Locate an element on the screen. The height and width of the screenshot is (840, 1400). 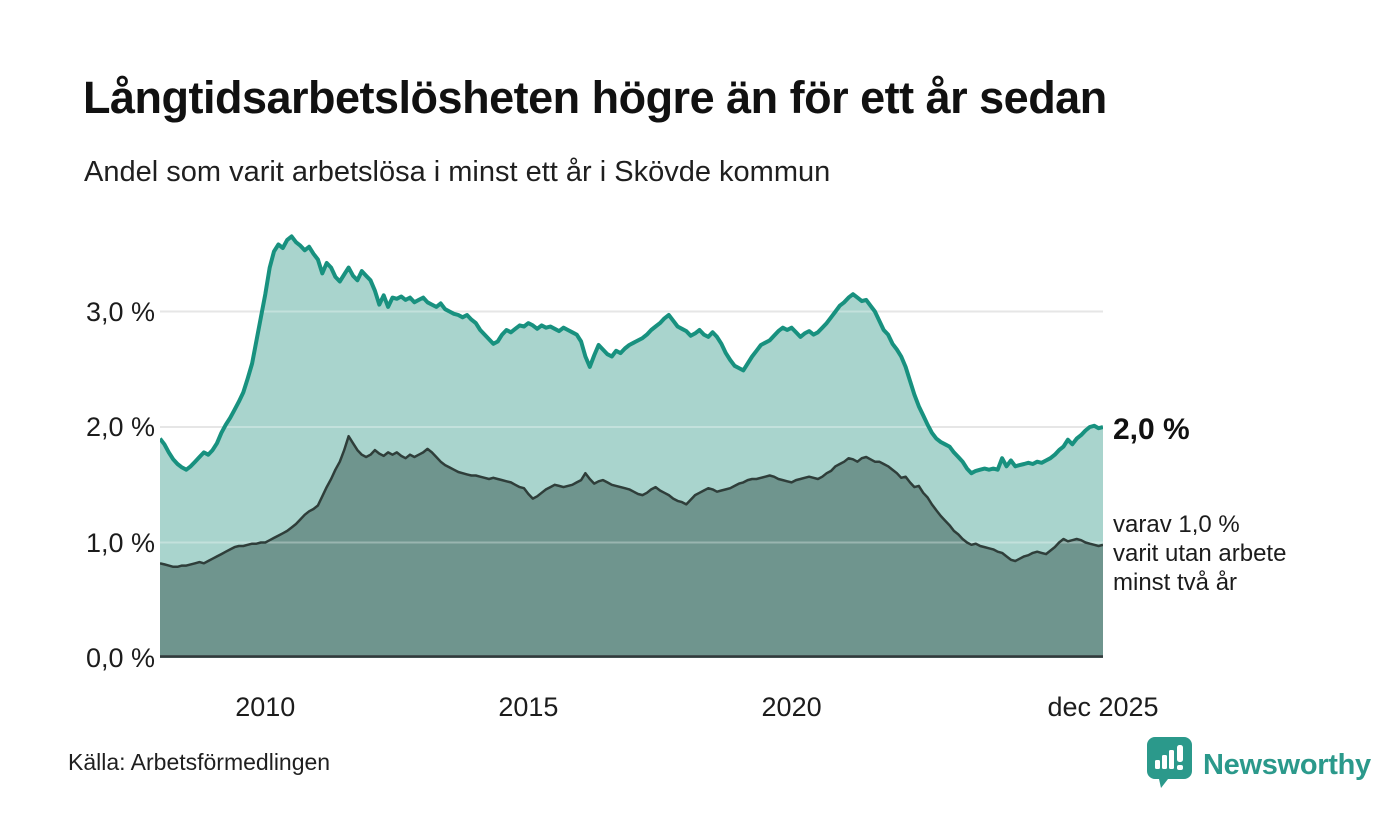
brand-logo: Newsworthy is located at coordinates (1258, 765).